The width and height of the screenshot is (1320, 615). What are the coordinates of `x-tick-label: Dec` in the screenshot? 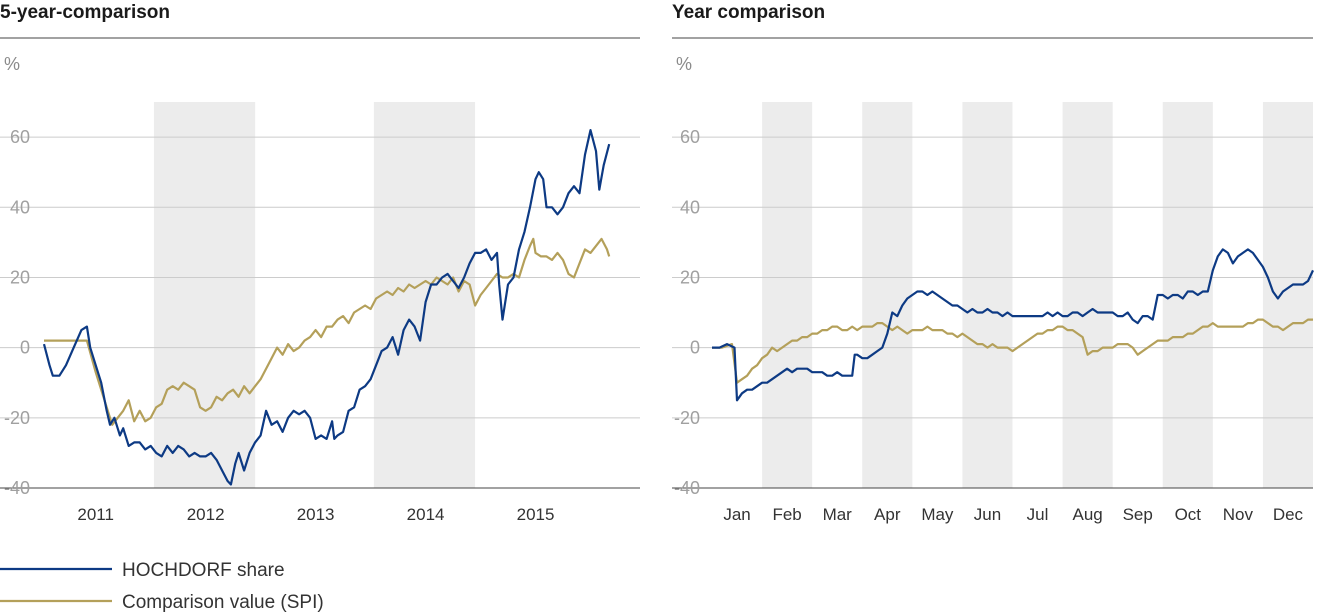 It's located at (1288, 514).